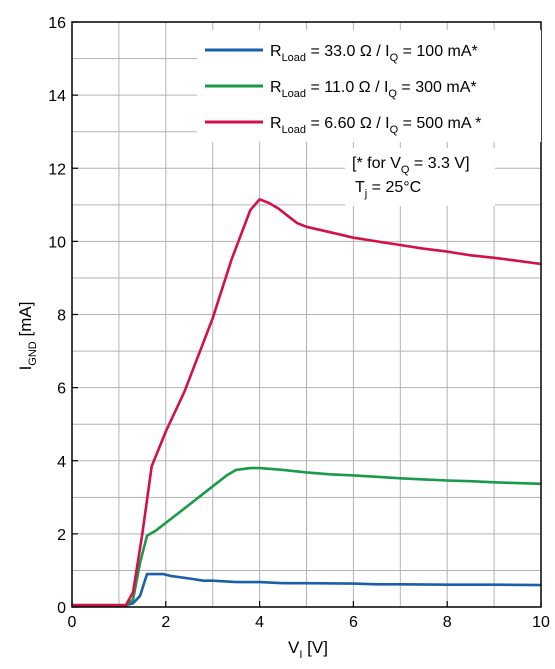 This screenshot has width=555, height=669. What do you see at coordinates (375, 125) in the screenshot?
I see `legend-label-series-3: RLoad = 6.60 Ω / IQ = 500 mA *` at bounding box center [375, 125].